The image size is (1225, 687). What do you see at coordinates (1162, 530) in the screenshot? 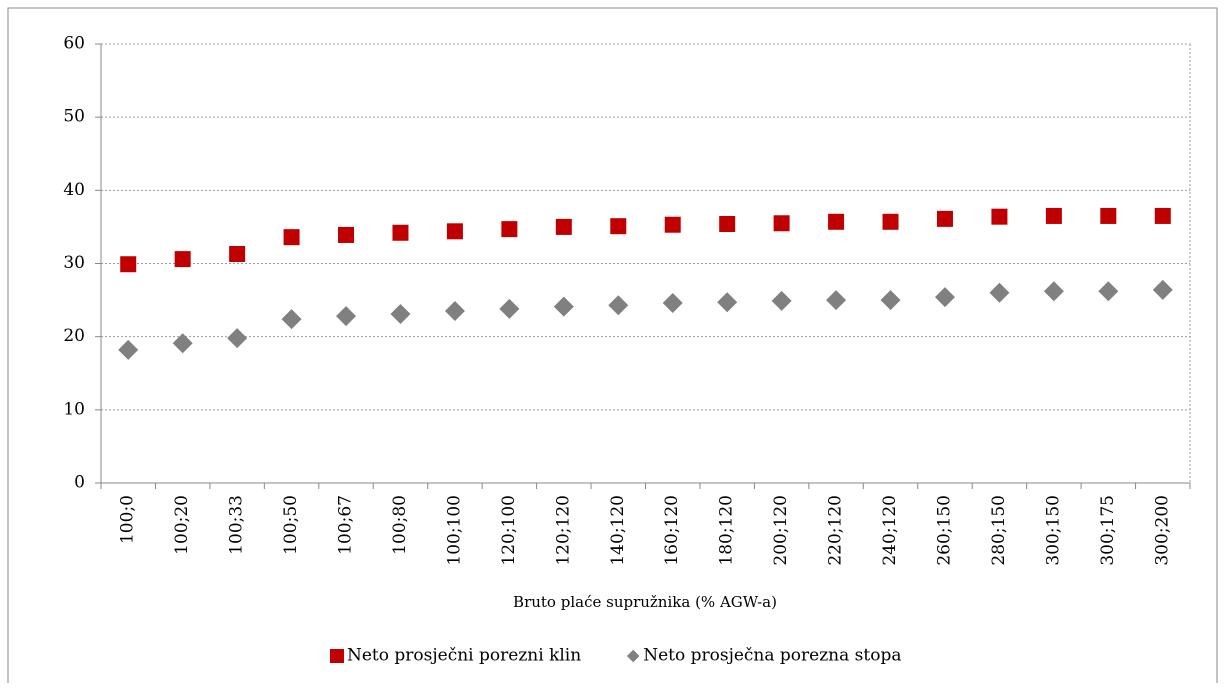
I see `x-tick-label: 300;200` at bounding box center [1162, 530].